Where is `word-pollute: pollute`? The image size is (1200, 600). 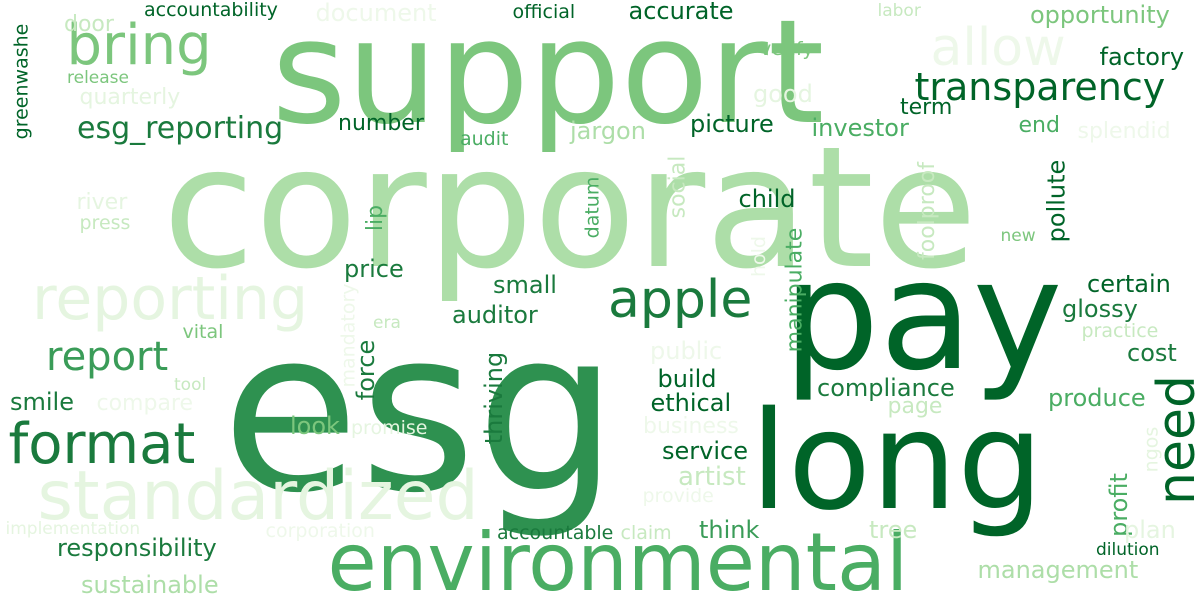 word-pollute: pollute is located at coordinates (1055, 201).